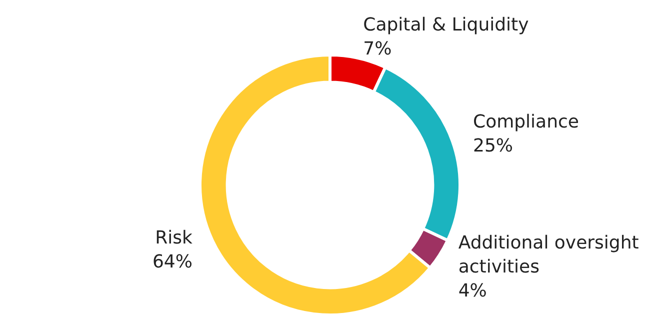 This screenshot has width=660, height=332. Describe the element at coordinates (172, 262) in the screenshot. I see `data-label: 64%` at that location.